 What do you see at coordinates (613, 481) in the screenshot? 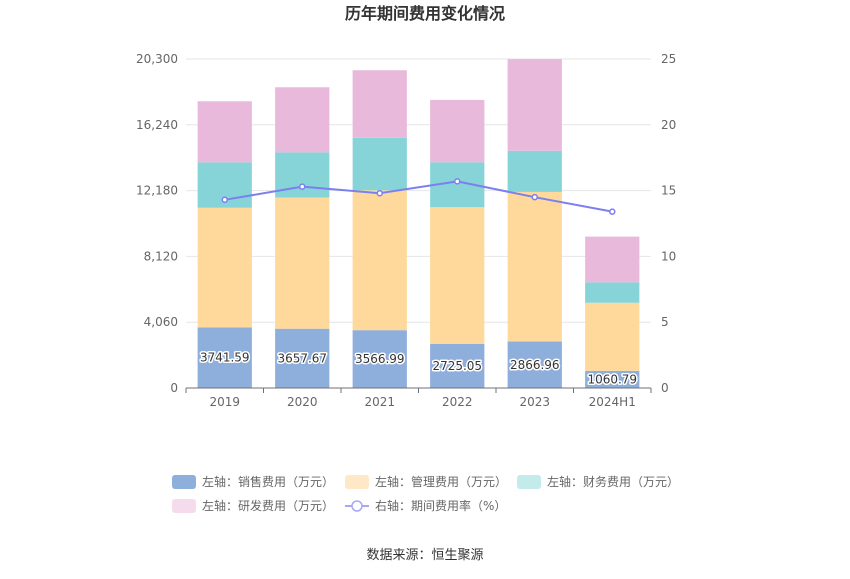
I see `legend-label: 左轴：财务费用（万元）` at bounding box center [613, 481].